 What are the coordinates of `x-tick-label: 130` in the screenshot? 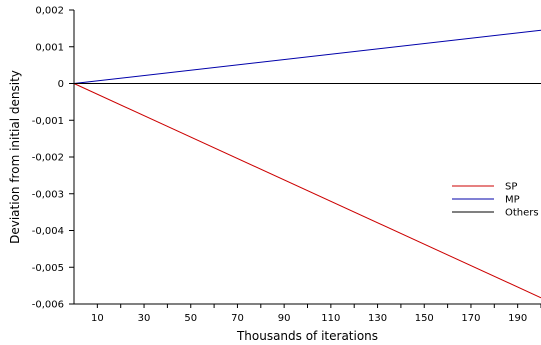 It's located at (377, 318).